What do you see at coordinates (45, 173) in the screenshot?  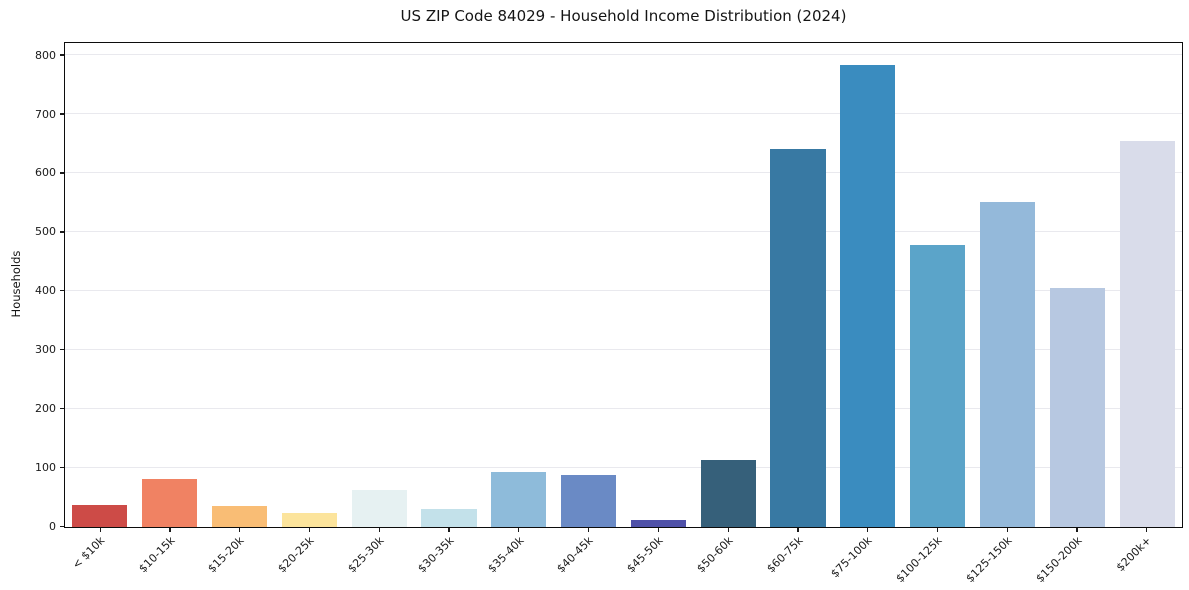 I see `y-tick-label: 600` at bounding box center [45, 173].